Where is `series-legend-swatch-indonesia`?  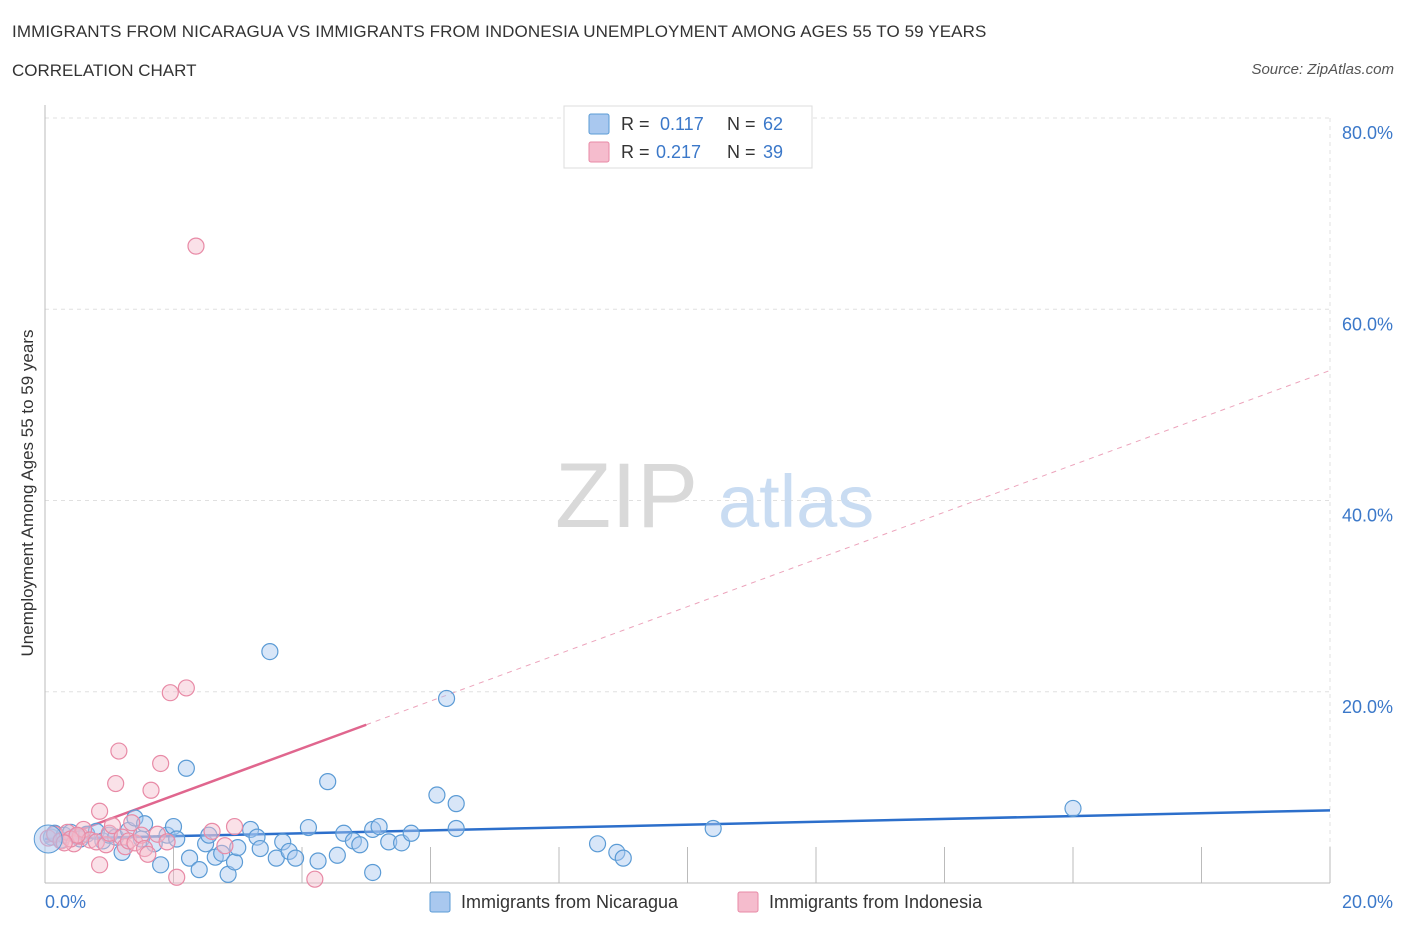 series-legend-swatch-indonesia is located at coordinates (748, 902).